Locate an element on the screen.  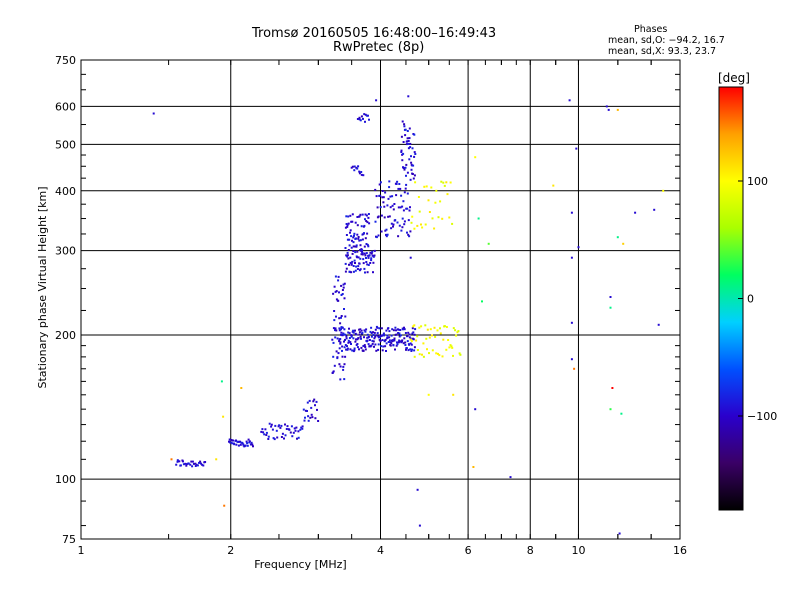
phase-heading: Phases is located at coordinates (651, 29).